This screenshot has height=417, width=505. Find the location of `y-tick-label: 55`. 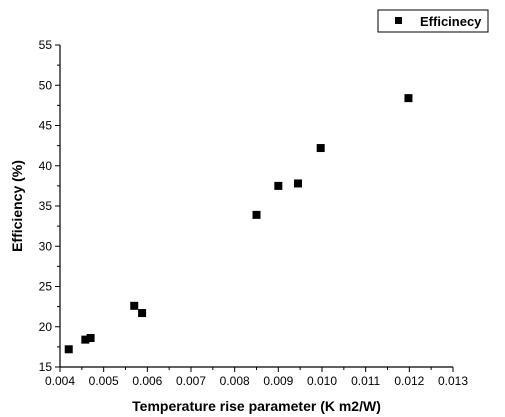

y-tick-label: 55 is located at coordinates (46, 45).